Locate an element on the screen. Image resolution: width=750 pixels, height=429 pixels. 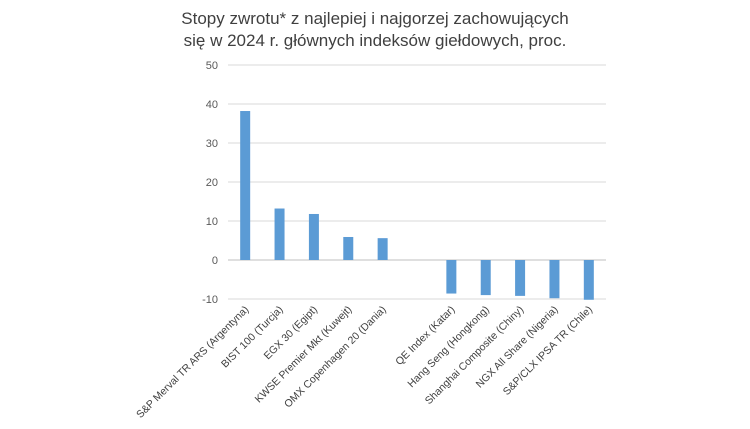
y-tick-label: -10 is located at coordinates (210, 300).